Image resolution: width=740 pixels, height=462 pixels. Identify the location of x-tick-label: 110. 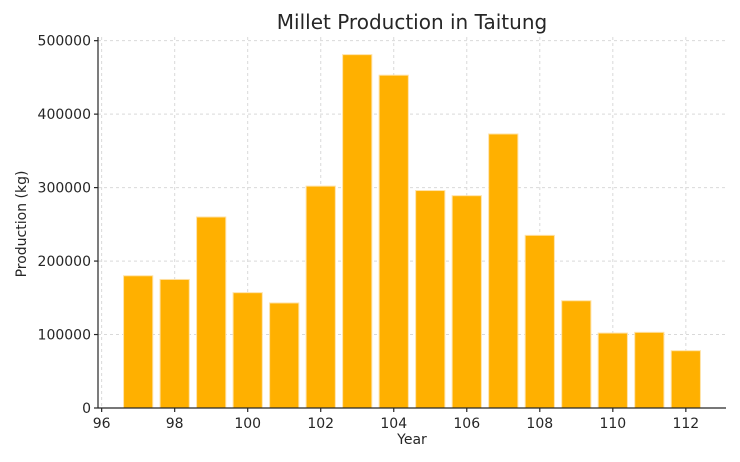
(612, 424).